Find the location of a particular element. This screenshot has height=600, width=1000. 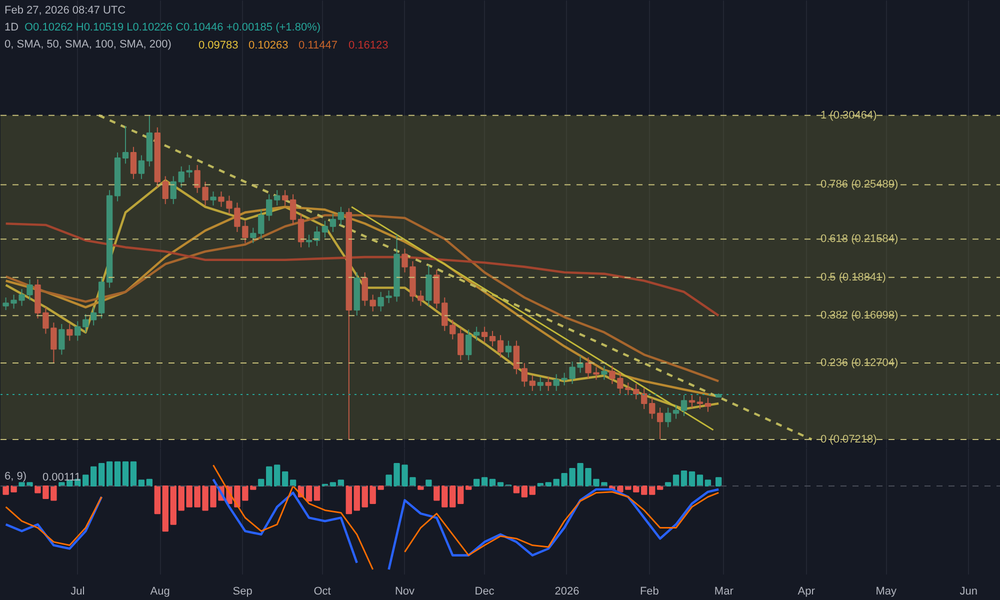

text: 0.10263 is located at coordinates (268, 46).